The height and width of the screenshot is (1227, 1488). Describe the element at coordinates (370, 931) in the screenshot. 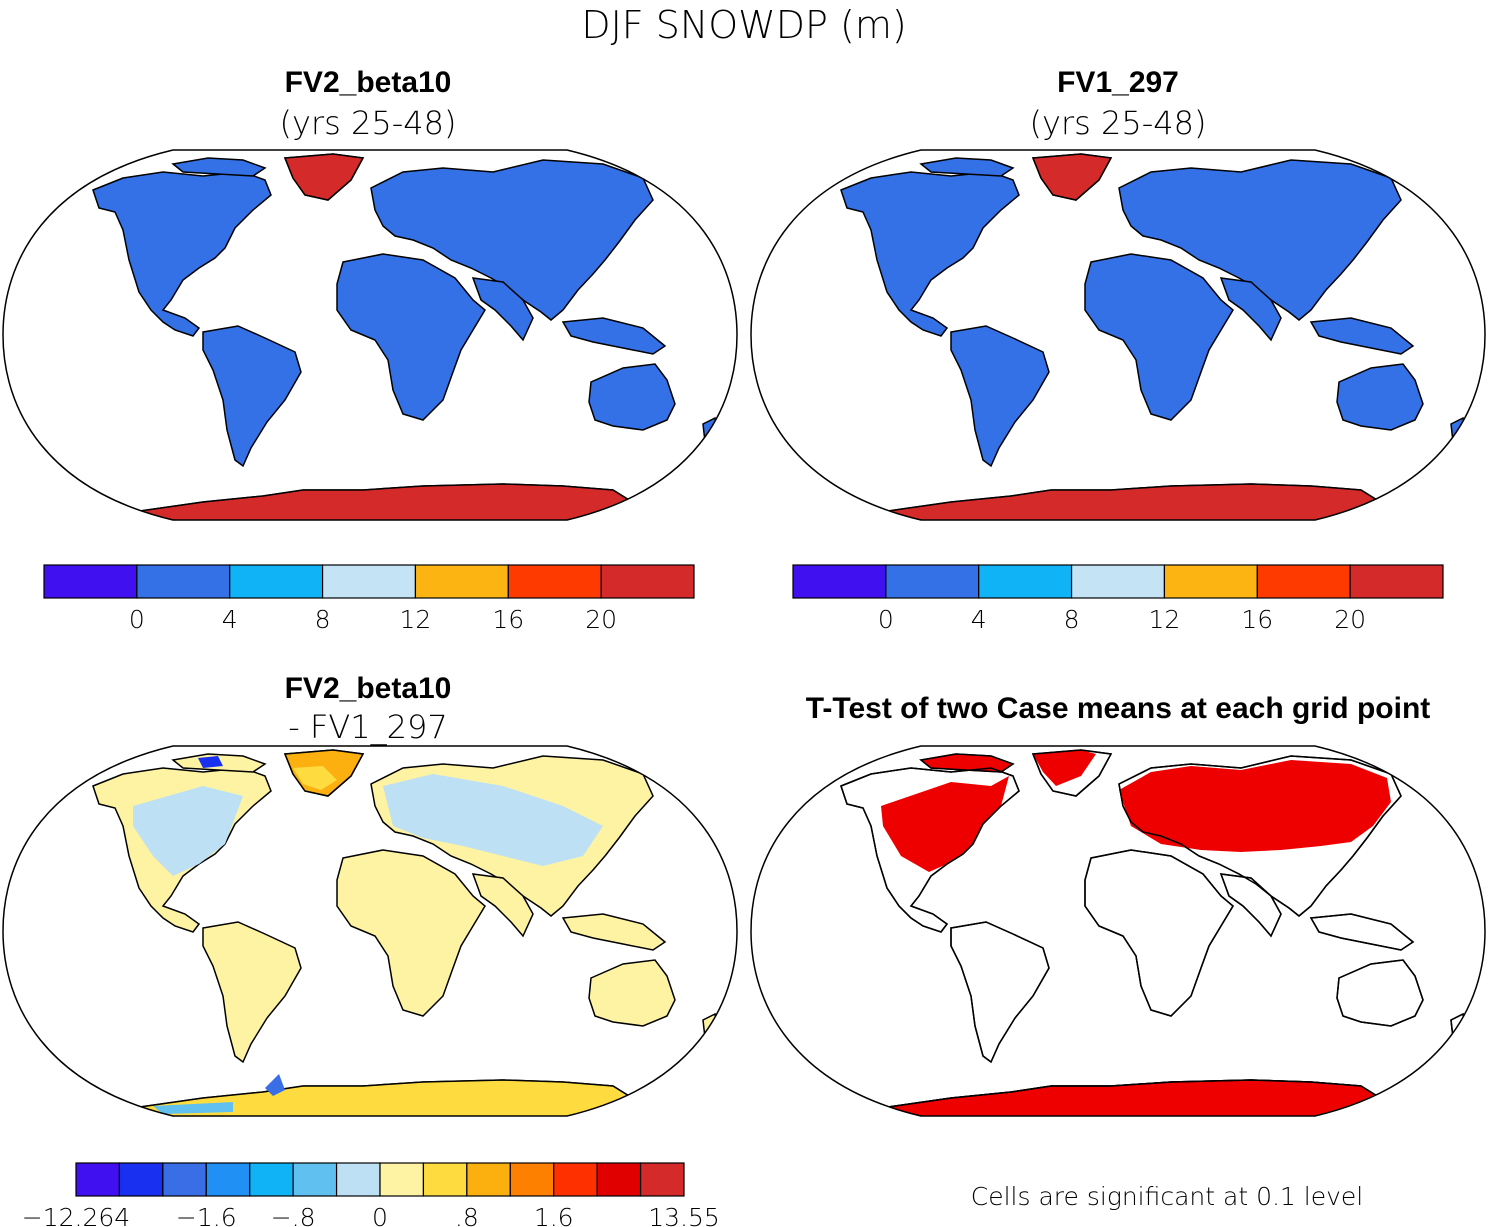

I see `map-difference` at that location.